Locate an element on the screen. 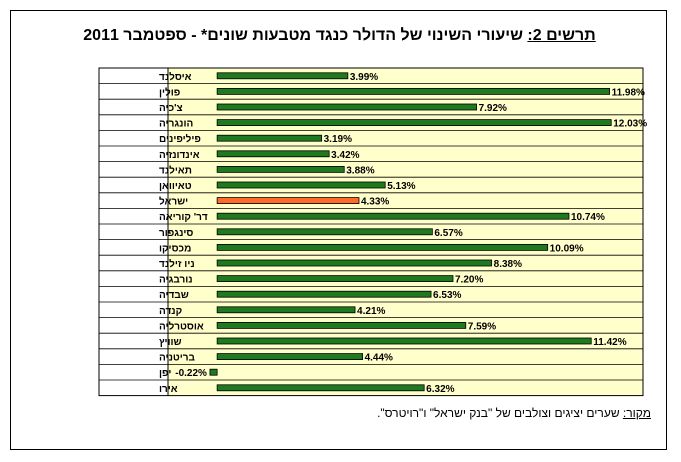 The height and width of the screenshot is (462, 681). data-label: 3.19% is located at coordinates (338, 139).